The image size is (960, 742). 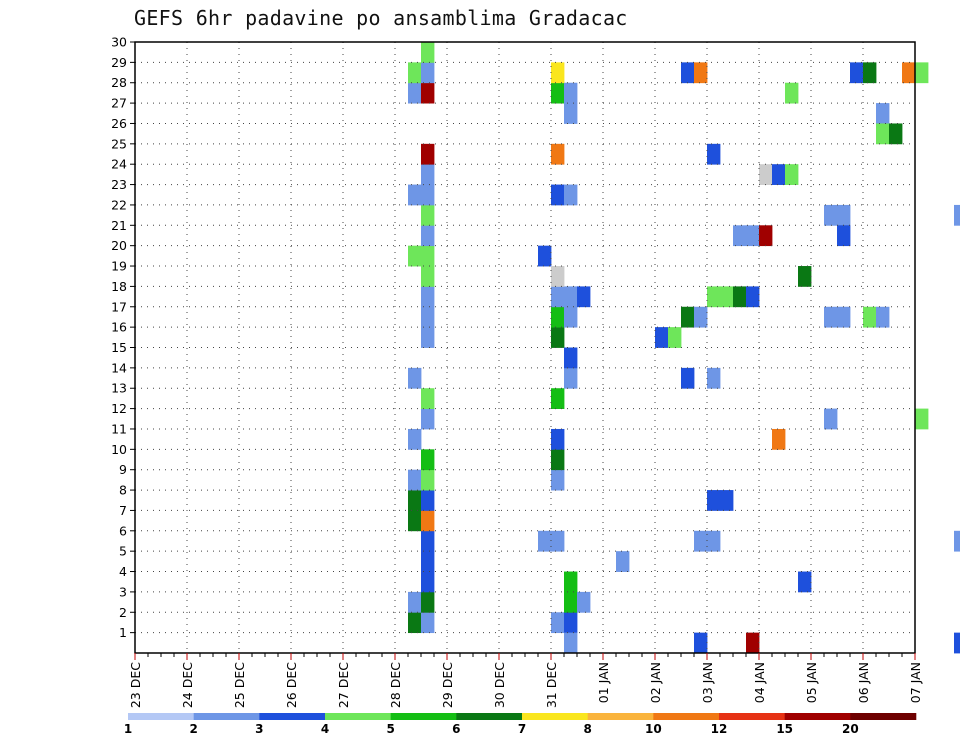 What do you see at coordinates (119, 184) in the screenshot?
I see `y-tick-label: 23` at bounding box center [119, 184].